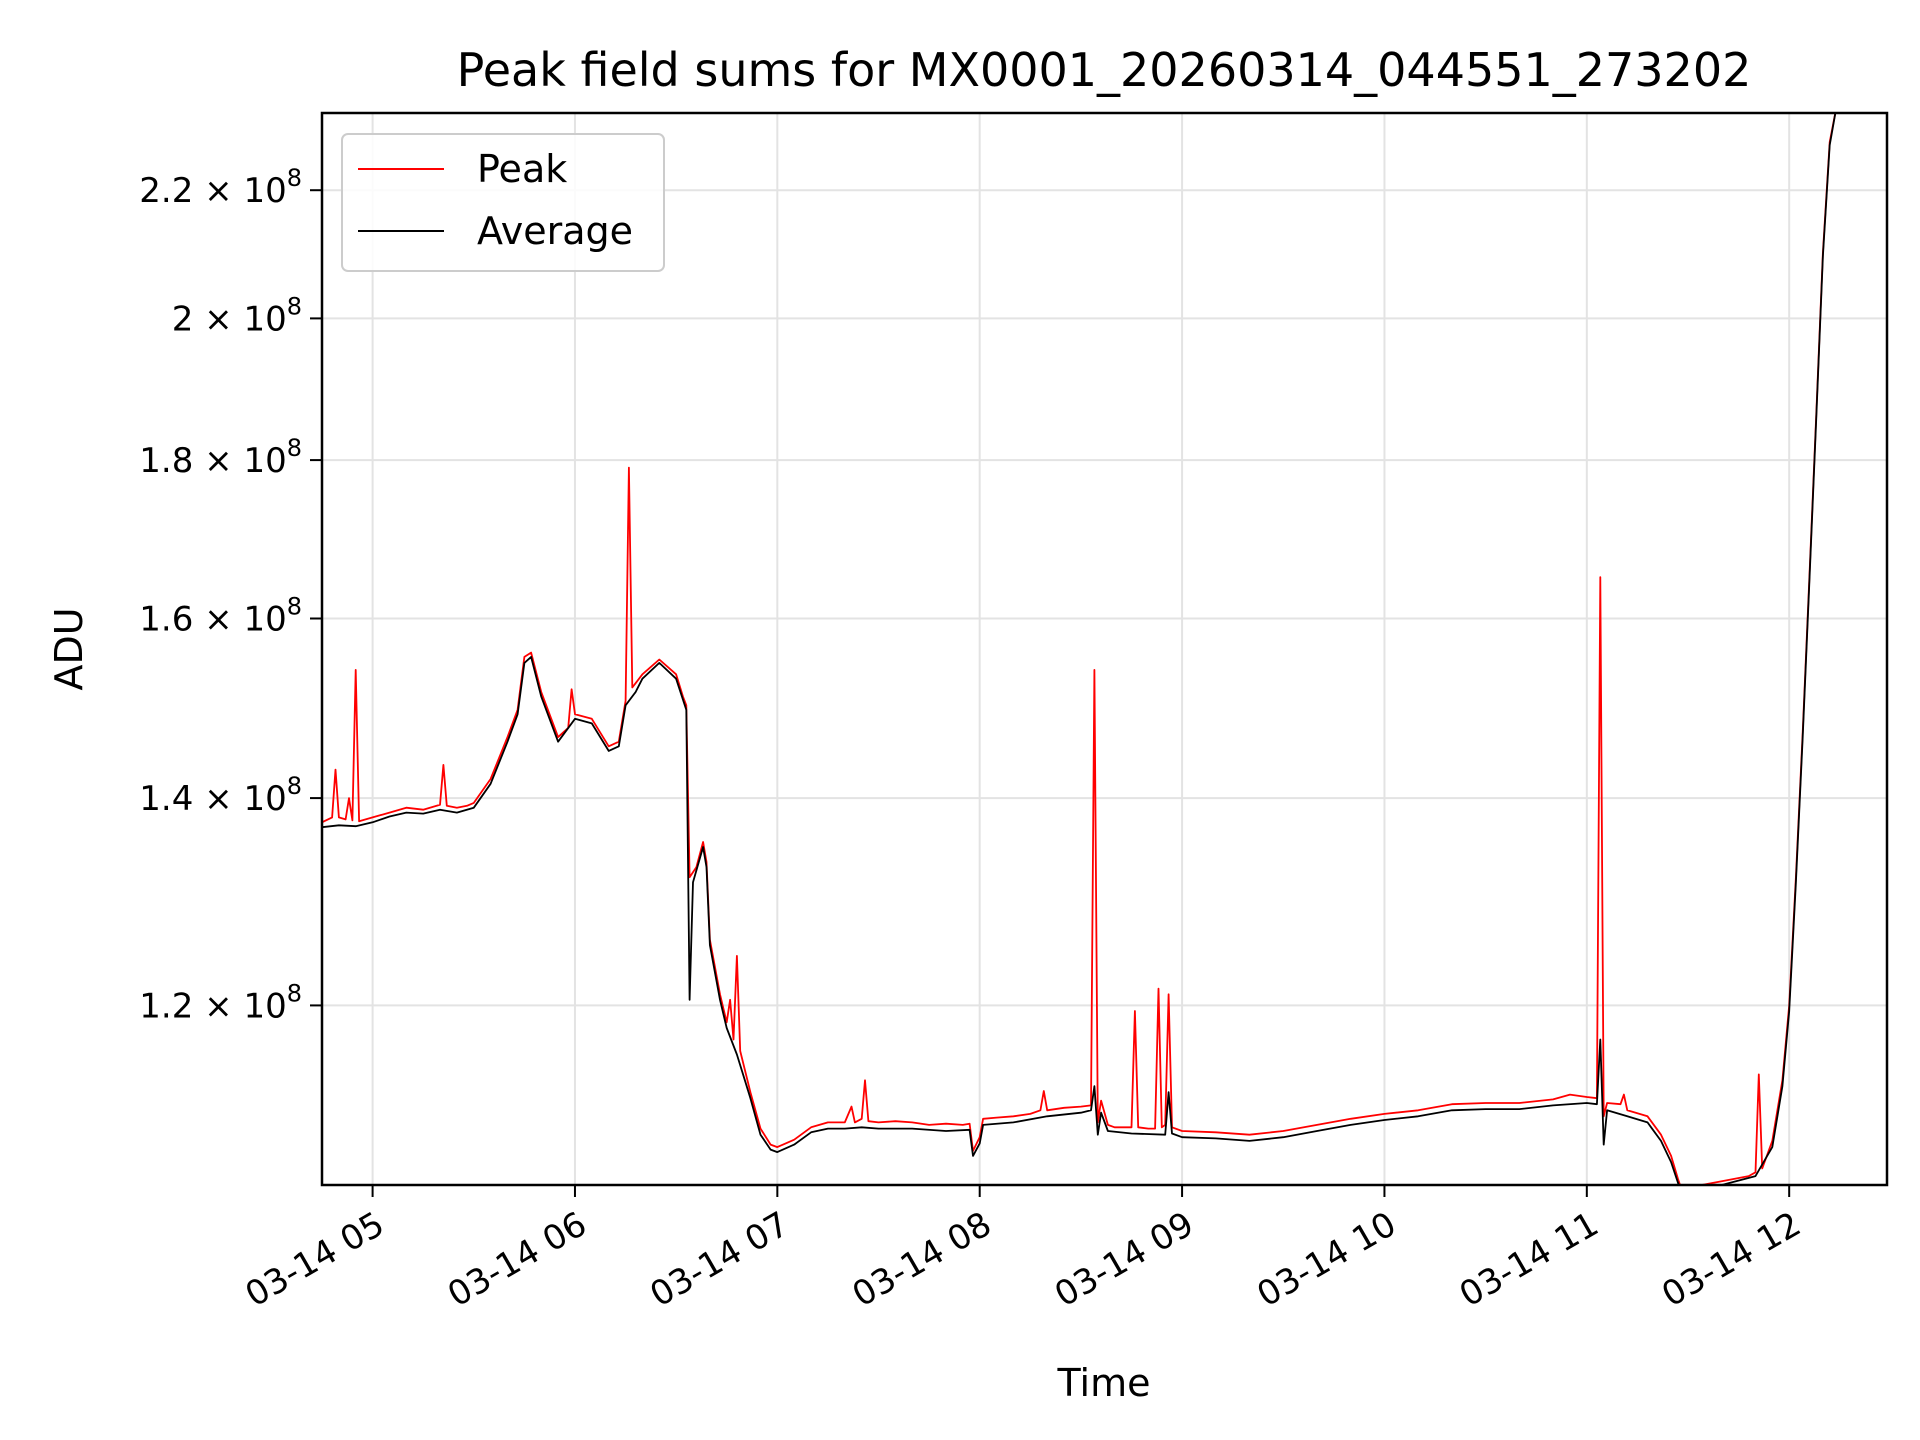 Image resolution: width=1920 pixels, height=1440 pixels. Describe the element at coordinates (1104, 1383) in the screenshot. I see `x-axis-label: Time` at that location.